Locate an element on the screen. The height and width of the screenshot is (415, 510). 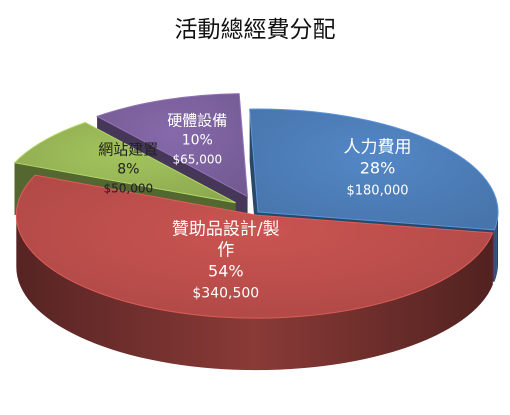
slice-label-amount: $65,000 is located at coordinates (197, 159).